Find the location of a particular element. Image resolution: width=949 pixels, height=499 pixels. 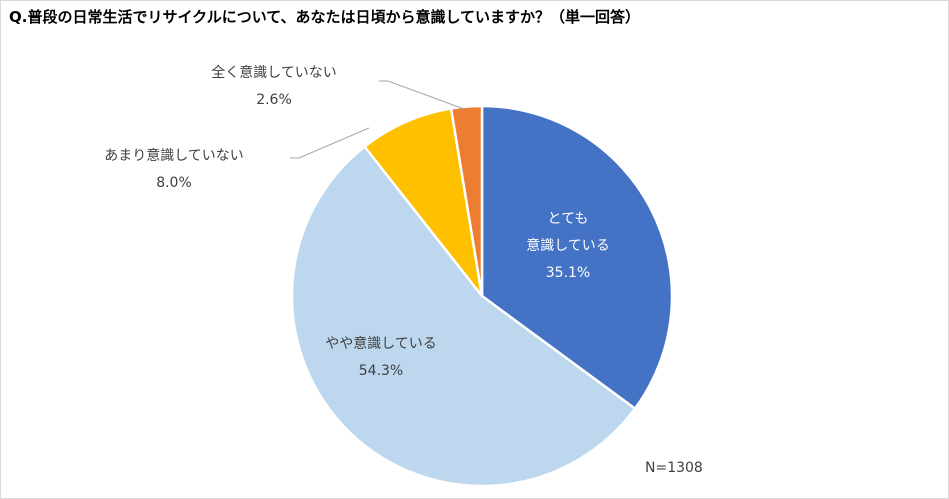

slice-not-at-all-conscious-label: 全く意識していない 2.6% is located at coordinates (274, 86).